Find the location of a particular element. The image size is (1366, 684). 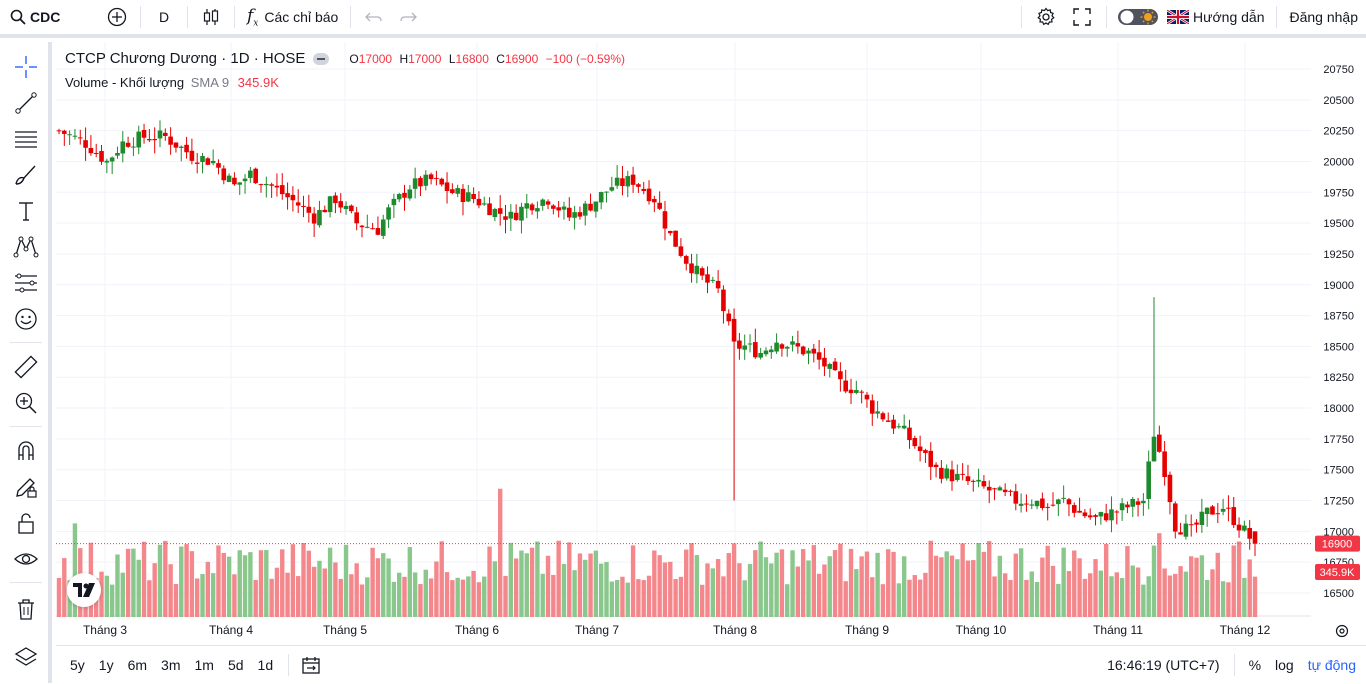

trendline-tool is located at coordinates (26, 103).